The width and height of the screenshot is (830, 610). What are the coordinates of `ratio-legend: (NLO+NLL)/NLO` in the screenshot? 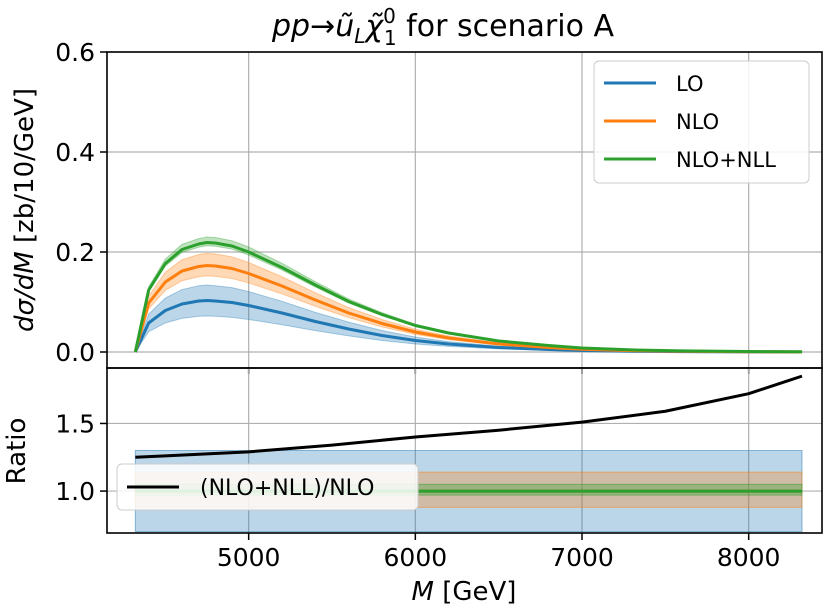 It's located at (267, 487).